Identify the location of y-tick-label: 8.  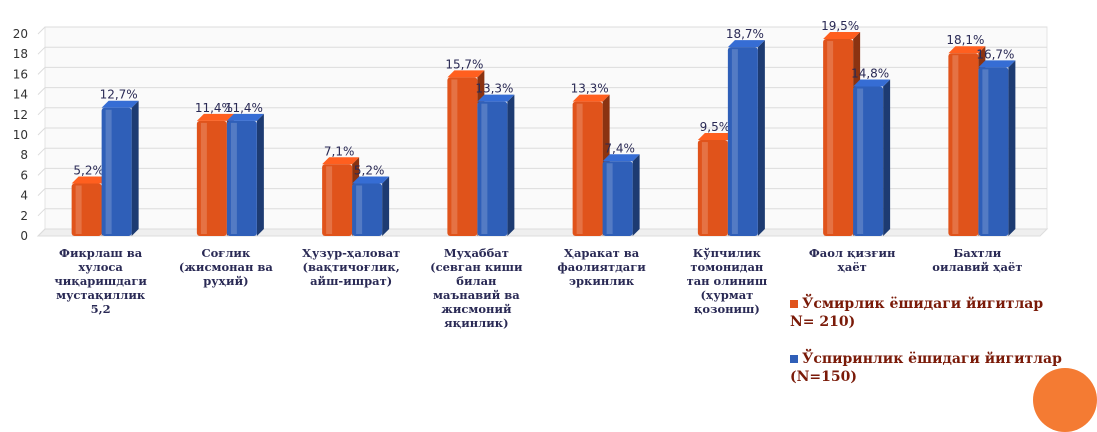
(24, 155).